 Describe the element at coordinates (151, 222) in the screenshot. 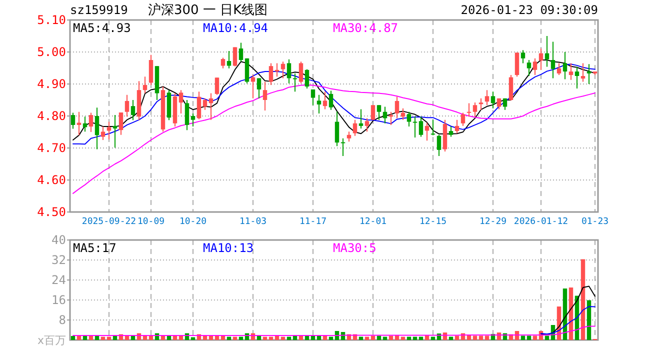

I see `x-tick-label: 10-09` at that location.